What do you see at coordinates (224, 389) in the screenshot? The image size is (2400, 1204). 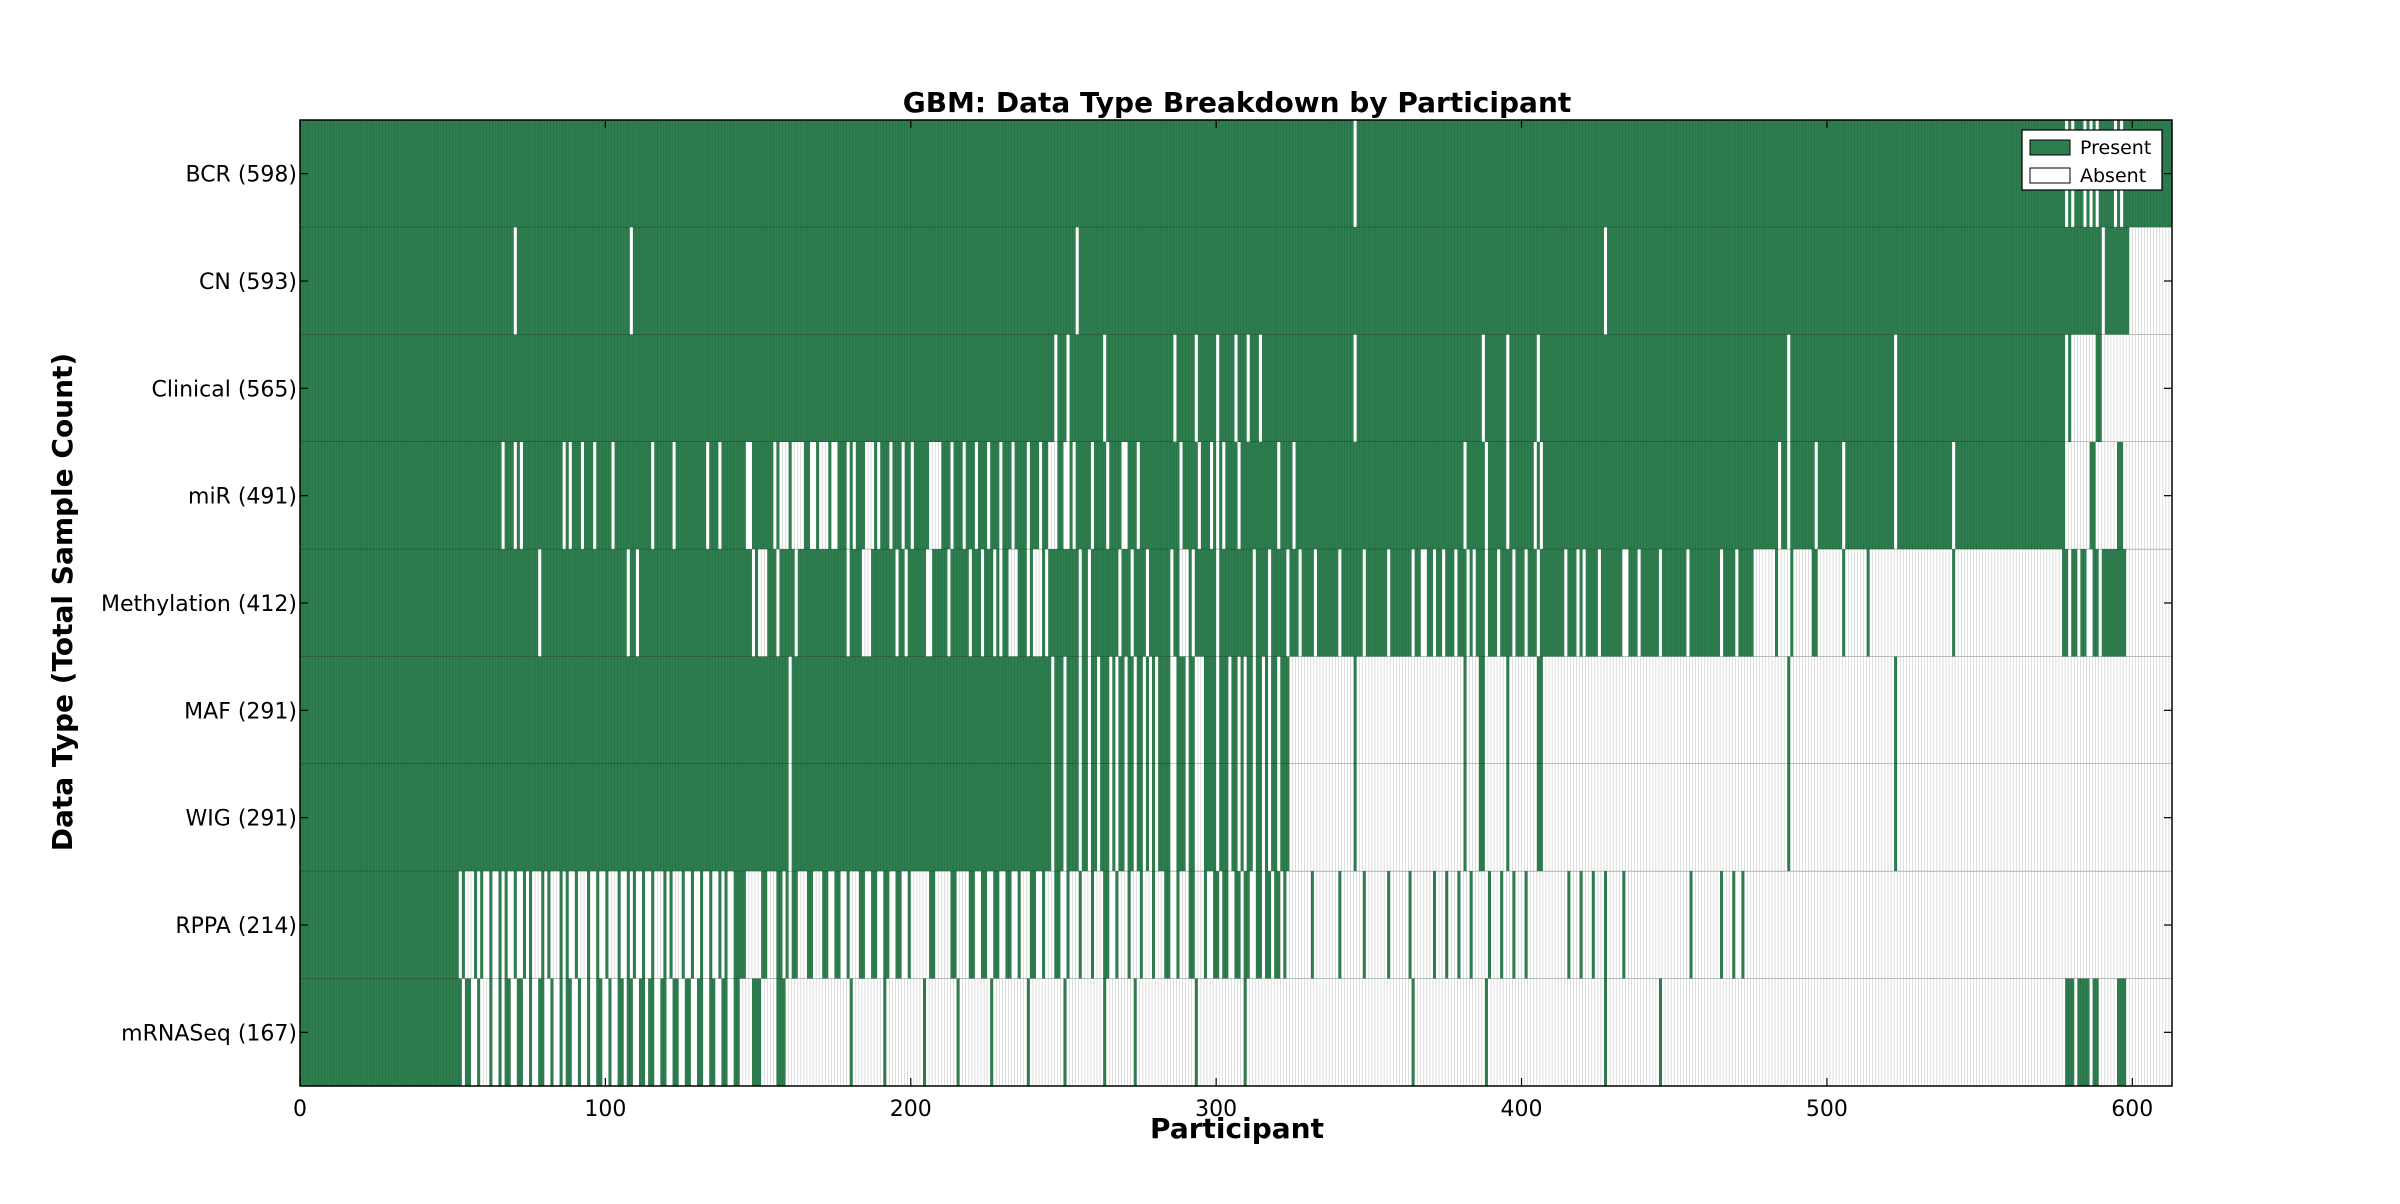 I see `y-tick-label: Clinical (565)` at bounding box center [224, 389].